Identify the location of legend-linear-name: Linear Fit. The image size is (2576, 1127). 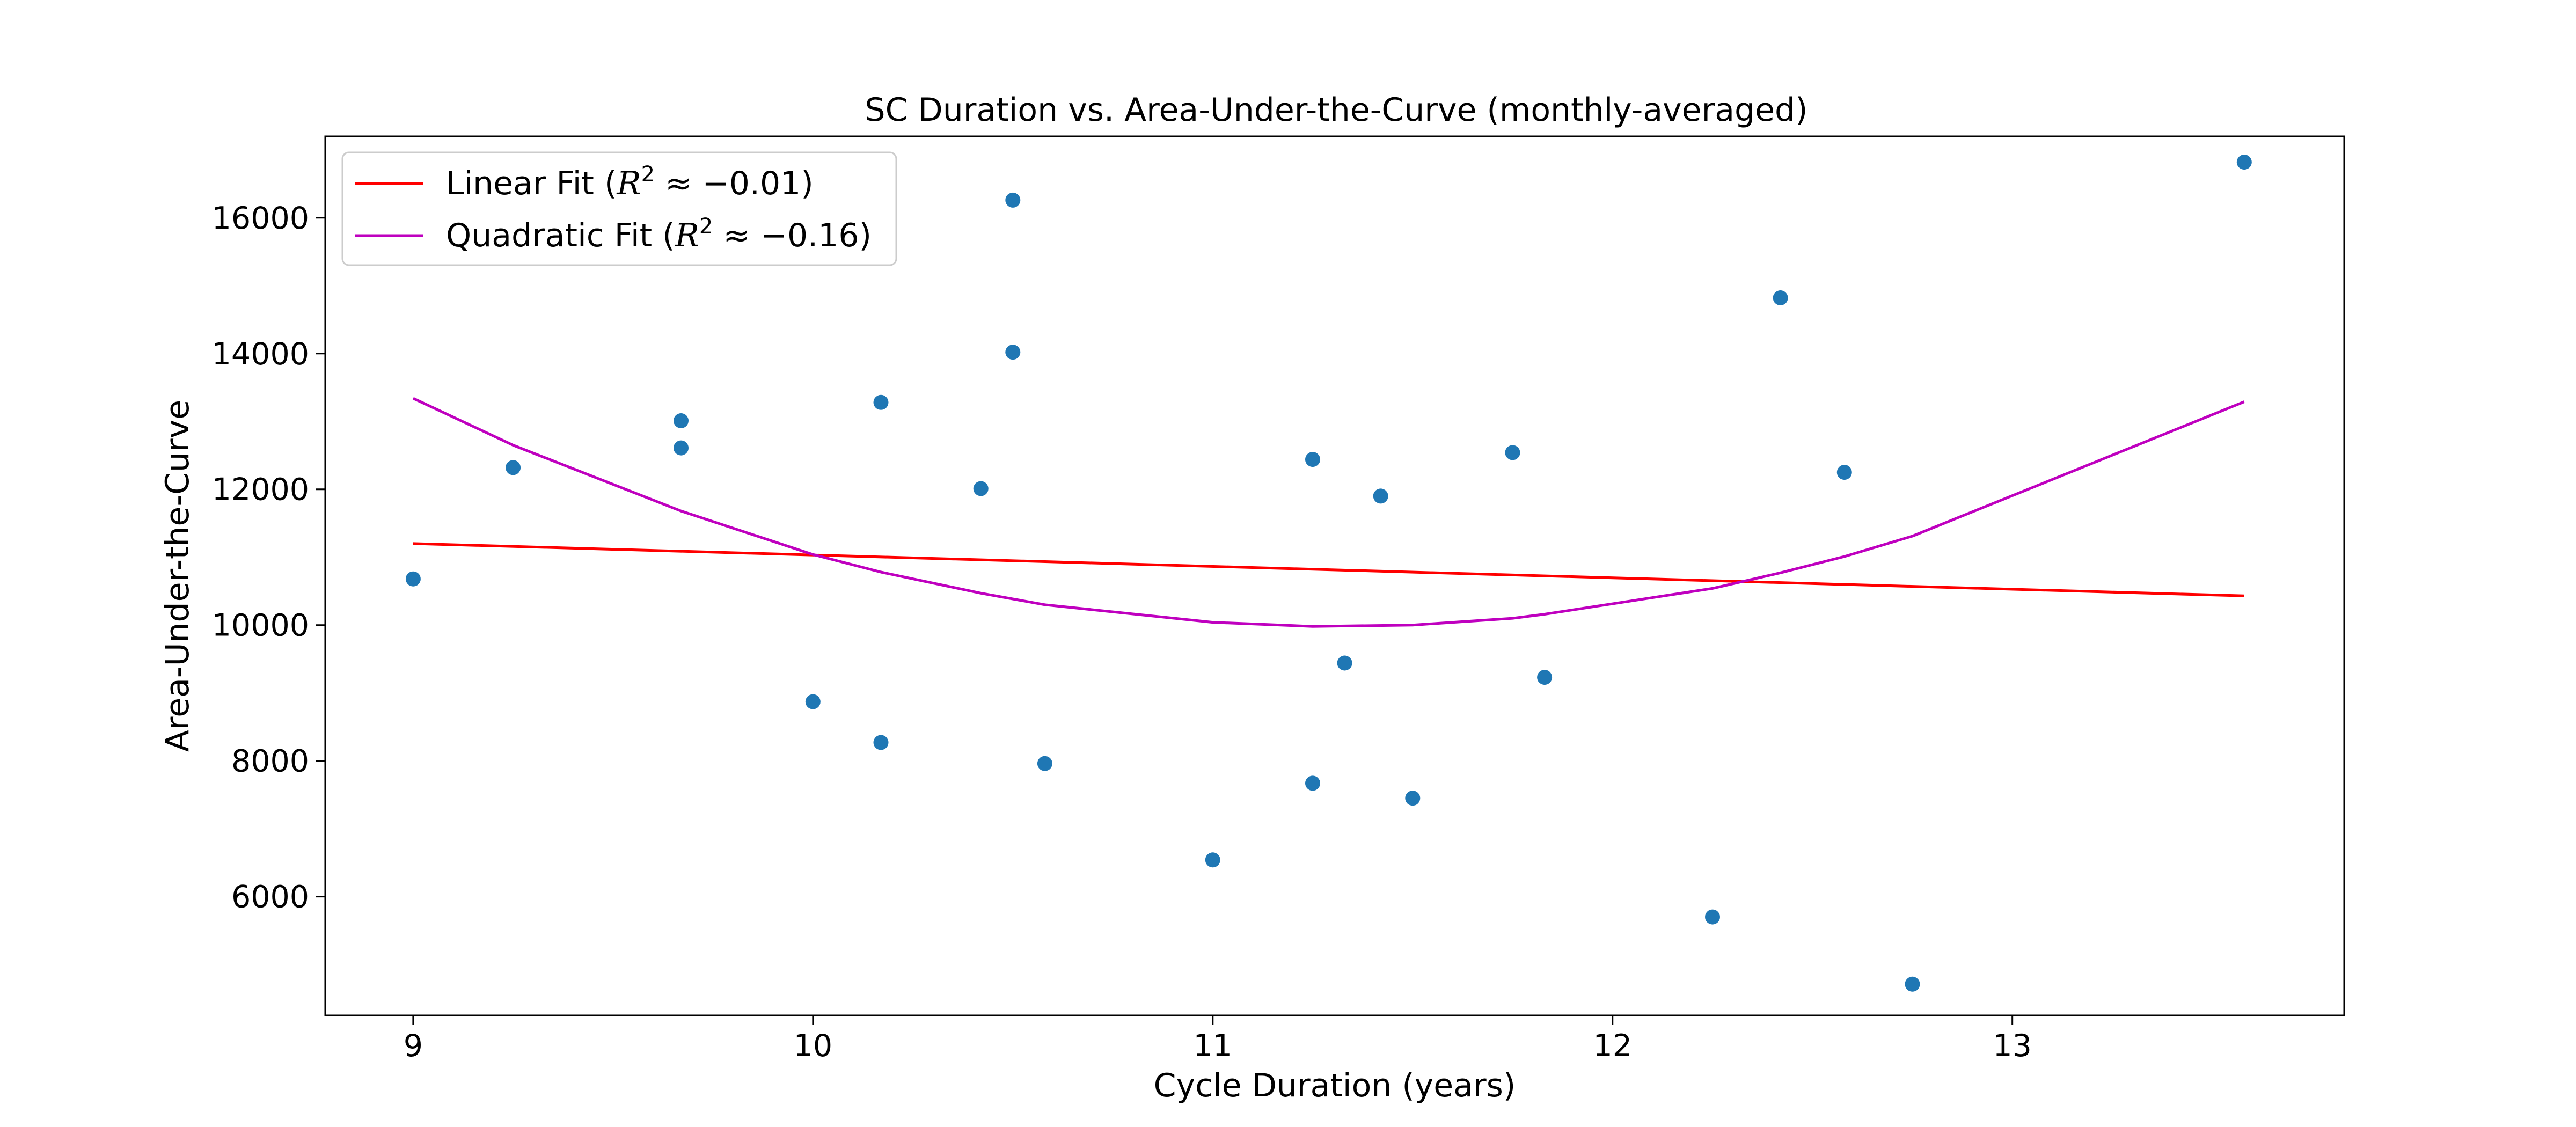
(520, 183).